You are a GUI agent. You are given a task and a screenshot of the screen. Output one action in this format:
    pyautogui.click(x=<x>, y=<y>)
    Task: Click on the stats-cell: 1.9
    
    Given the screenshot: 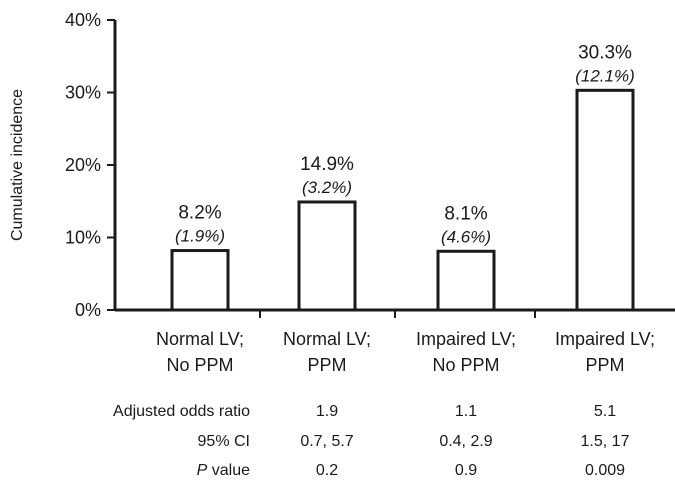 What is the action you would take?
    pyautogui.click(x=327, y=411)
    